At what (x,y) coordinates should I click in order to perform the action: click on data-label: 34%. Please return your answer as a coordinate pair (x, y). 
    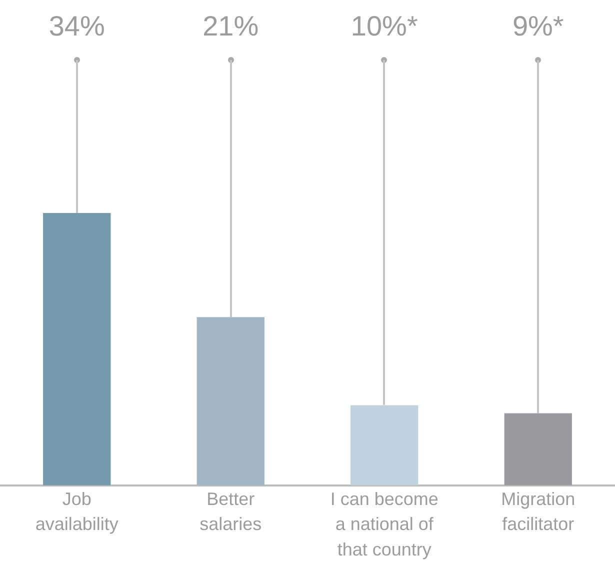
    Looking at the image, I should click on (76, 26).